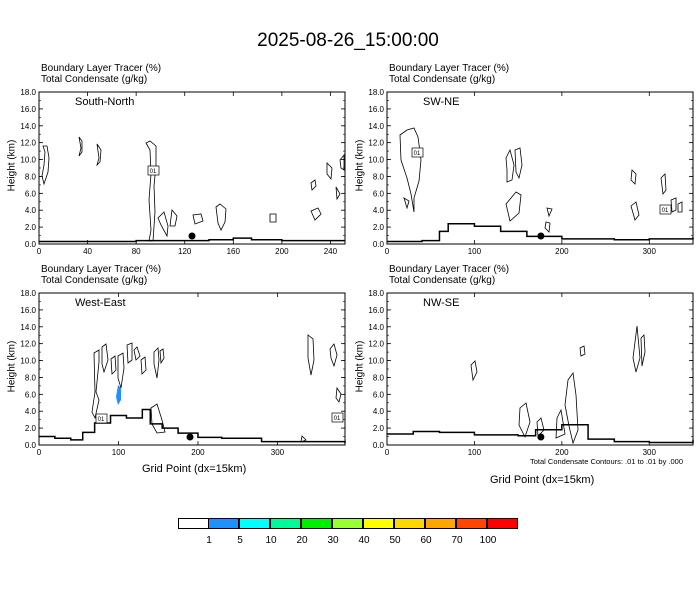 Image resolution: width=696 pixels, height=612 pixels. What do you see at coordinates (488, 540) in the screenshot?
I see `colorbar-label: 100` at bounding box center [488, 540].